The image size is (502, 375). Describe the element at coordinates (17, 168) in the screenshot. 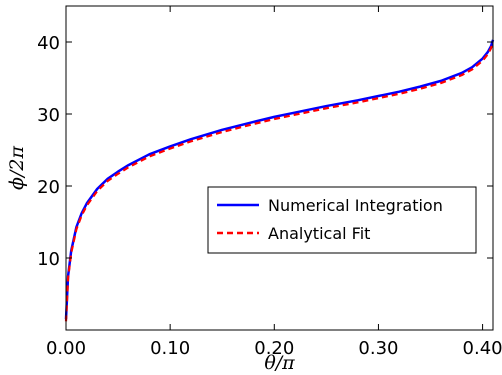

I see `y-axis-label: ϕ/2π` at that location.